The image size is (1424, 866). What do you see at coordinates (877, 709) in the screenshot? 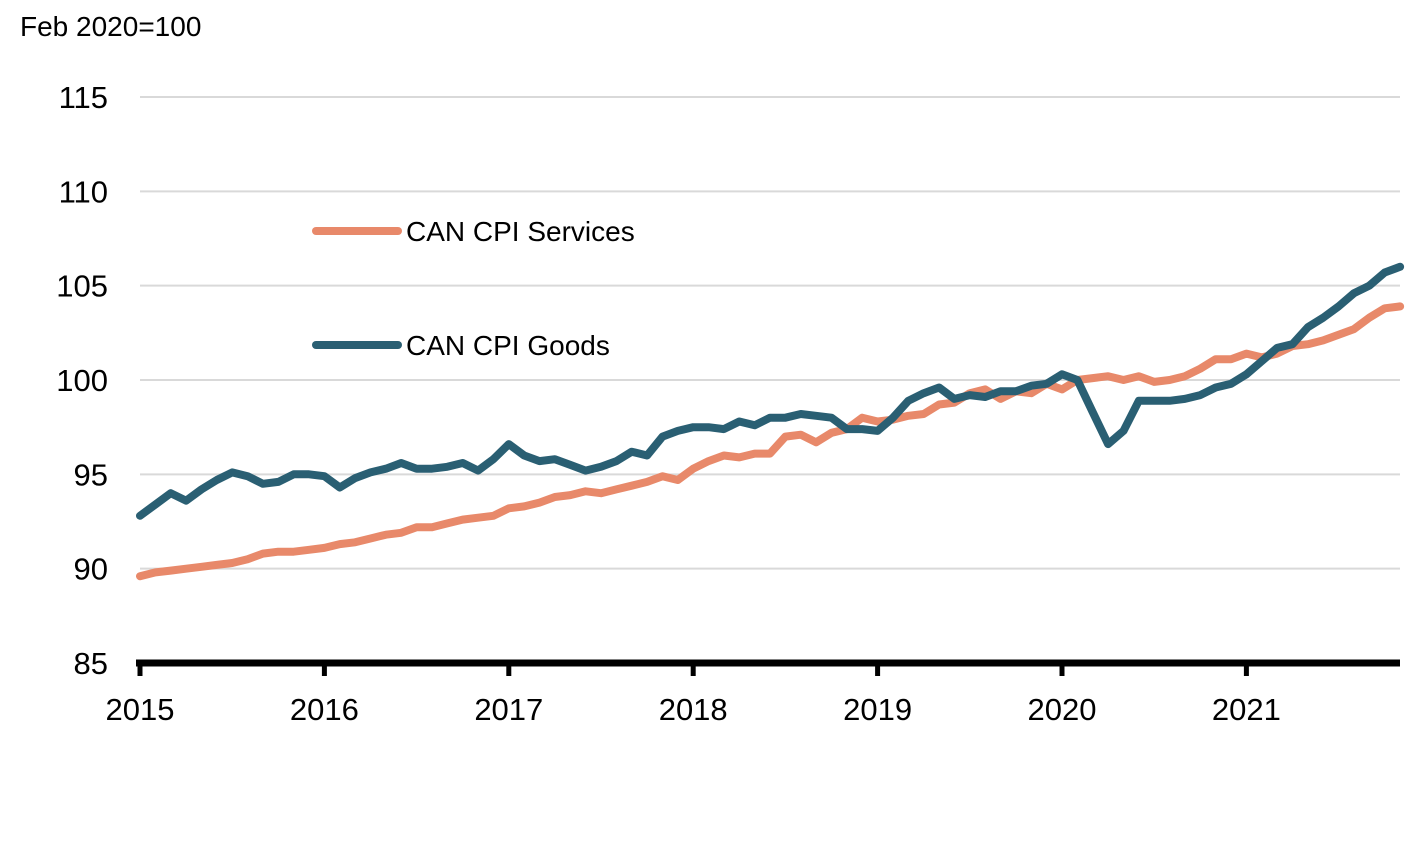
I see `x-tick-label-2019: 2019` at bounding box center [877, 709].